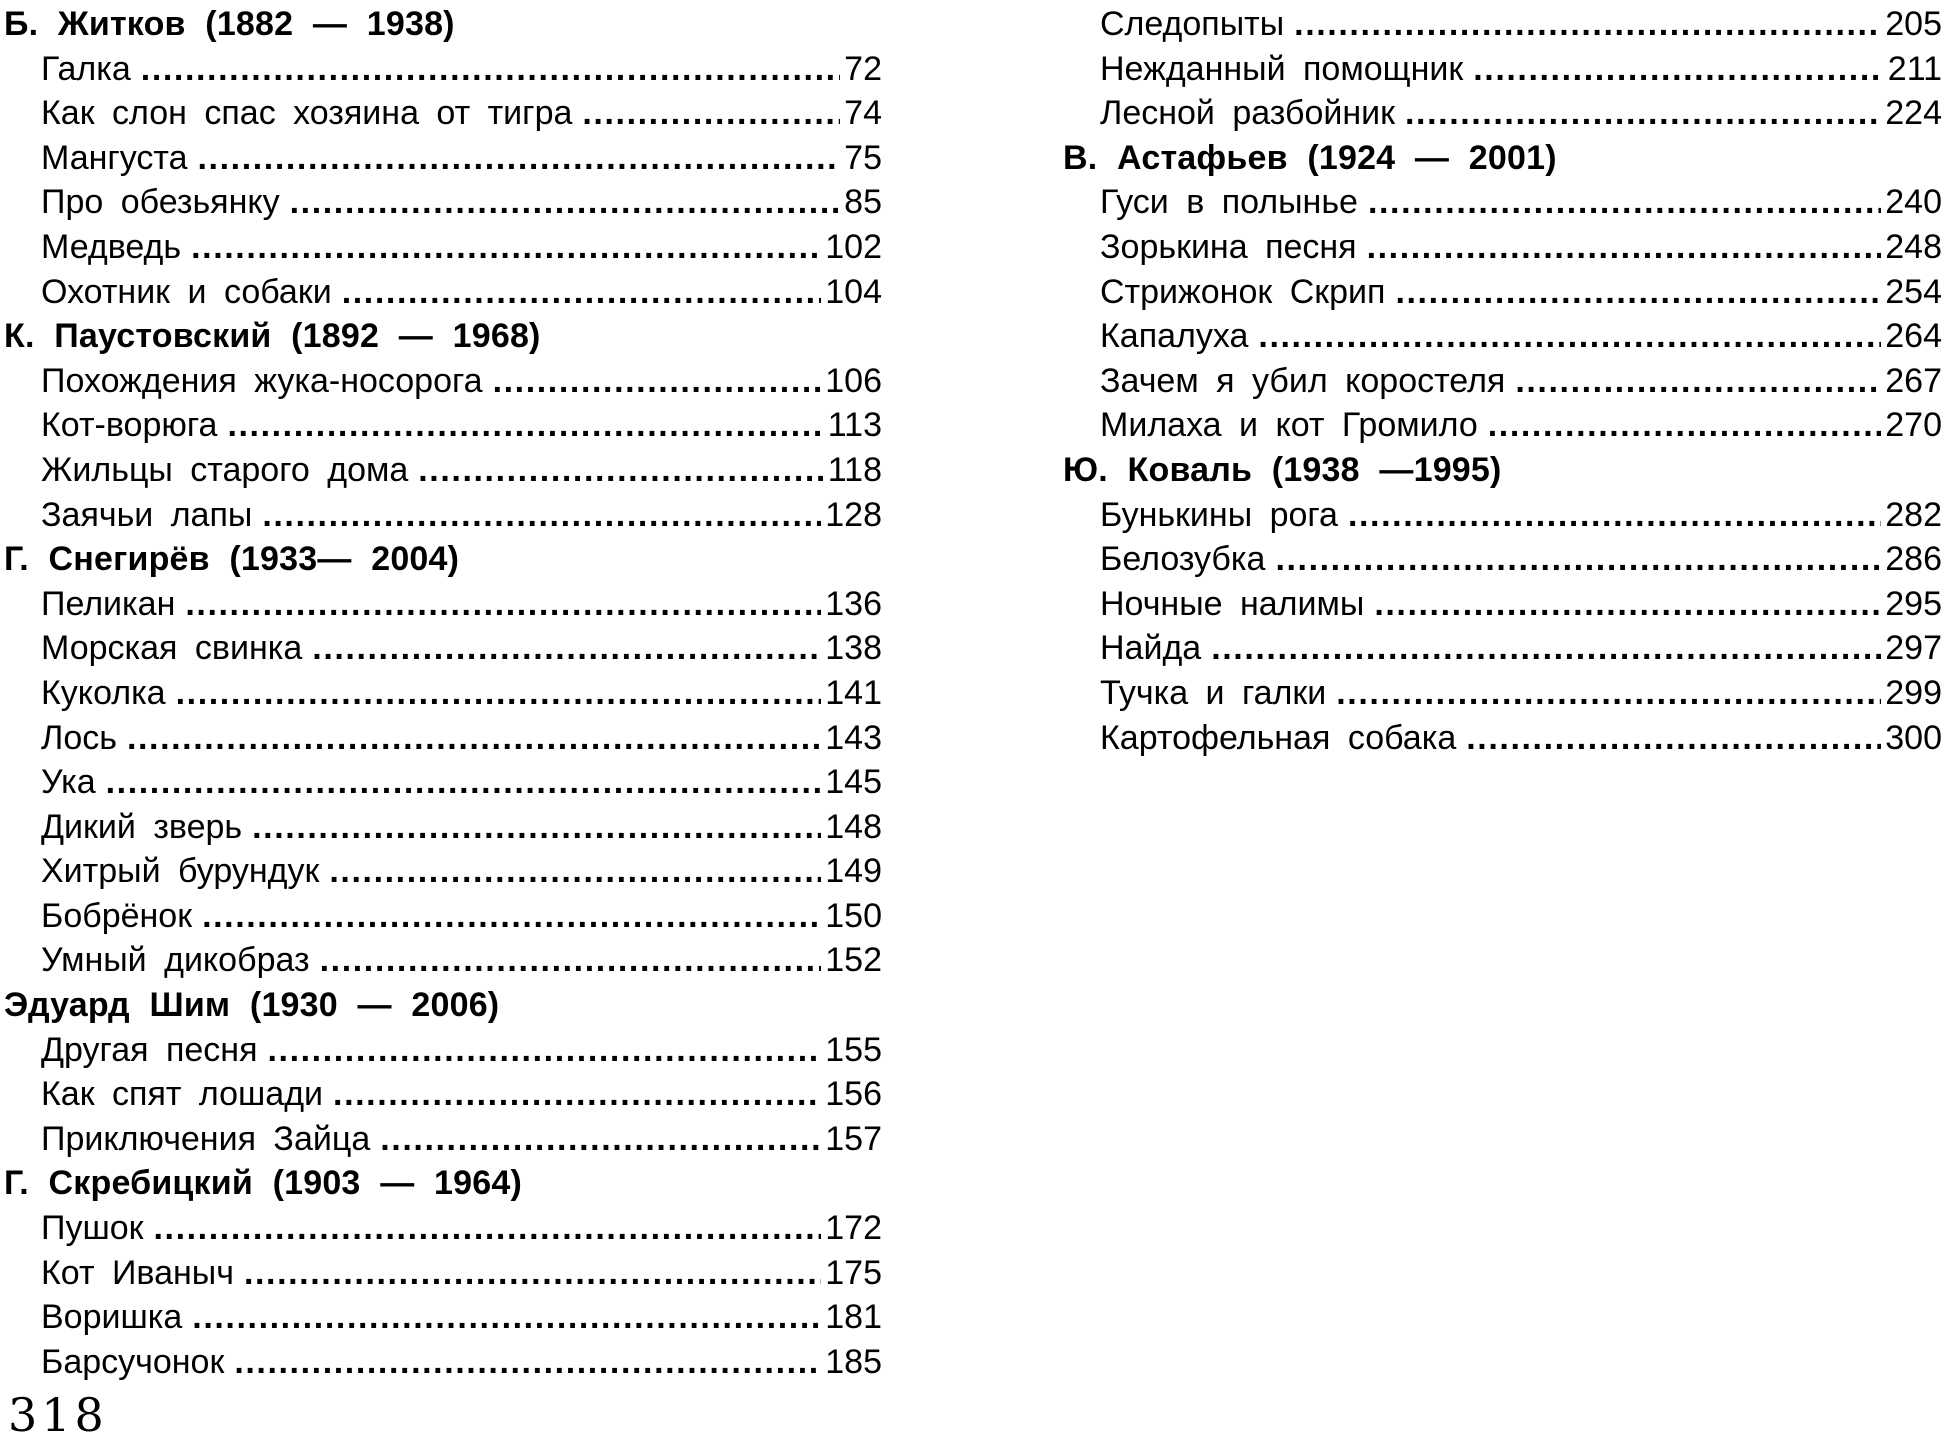  What do you see at coordinates (853, 1317) in the screenshot?
I see `entry-page-number: 181` at bounding box center [853, 1317].